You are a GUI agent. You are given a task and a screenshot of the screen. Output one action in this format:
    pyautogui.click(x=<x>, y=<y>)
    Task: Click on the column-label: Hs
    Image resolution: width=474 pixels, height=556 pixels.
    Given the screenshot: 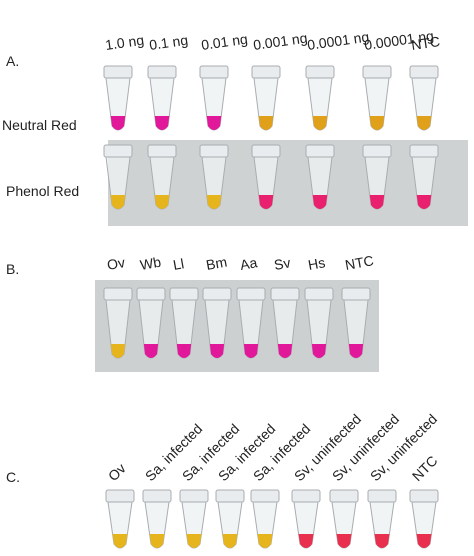 What is the action you would take?
    pyautogui.click(x=317, y=263)
    